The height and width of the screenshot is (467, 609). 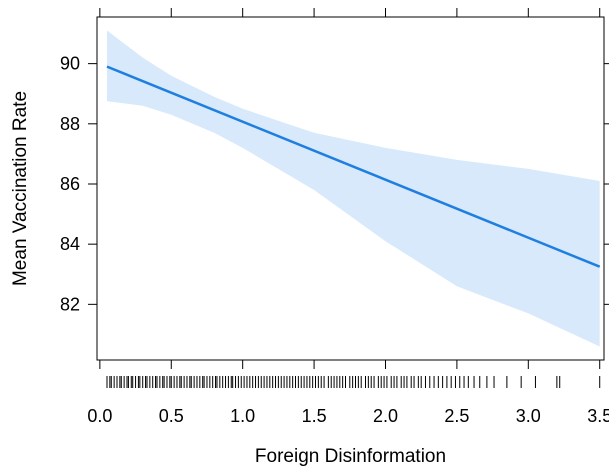 What do you see at coordinates (70, 304) in the screenshot?
I see `y-tick-label: 82` at bounding box center [70, 304].